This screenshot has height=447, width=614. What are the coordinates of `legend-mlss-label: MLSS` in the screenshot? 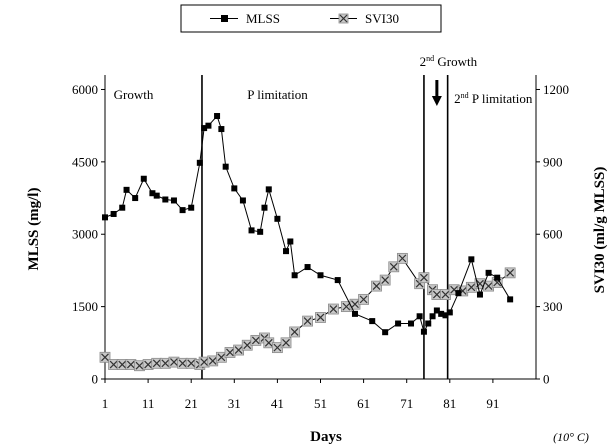 It's located at (263, 18).